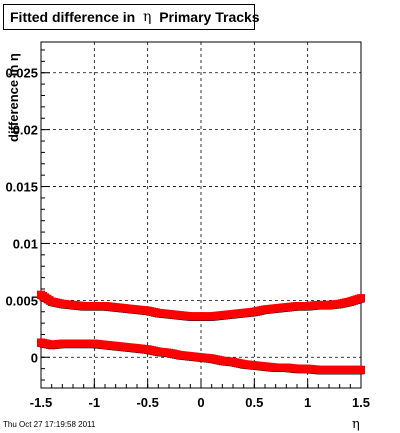 Image resolution: width=400 pixels, height=433 pixels. I want to click on x-tick-label: -1.5, so click(41, 402).